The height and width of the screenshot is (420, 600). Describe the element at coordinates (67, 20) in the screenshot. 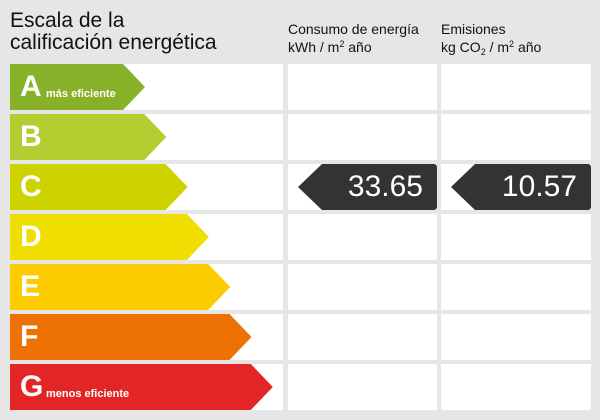

I see `title-line: Escala de la` at that location.